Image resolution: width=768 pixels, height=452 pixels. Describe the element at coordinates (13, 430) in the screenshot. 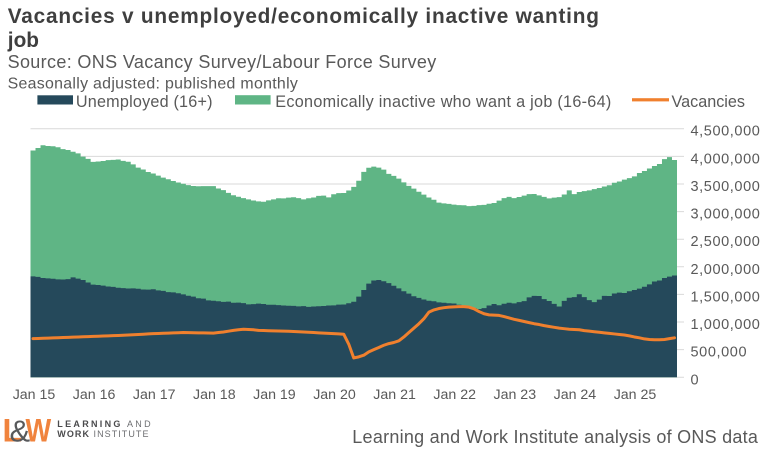

I see `svg-text: L` at that location.